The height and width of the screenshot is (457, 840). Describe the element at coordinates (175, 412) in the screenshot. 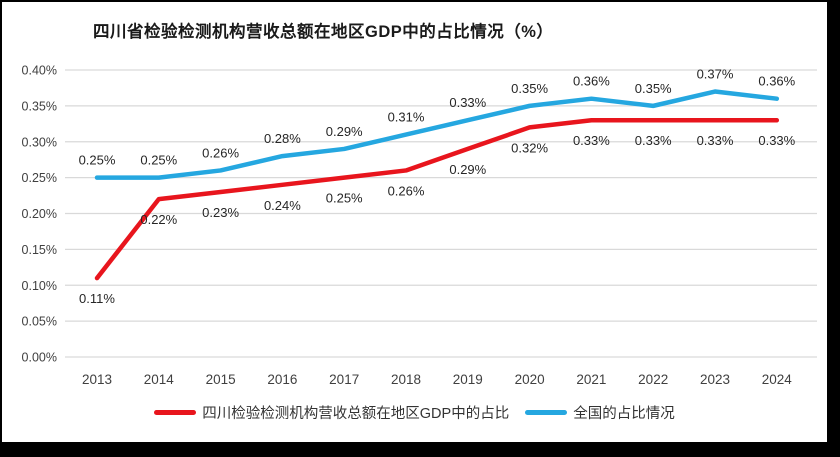

I see `sichuan-line-swatch-icon` at that location.